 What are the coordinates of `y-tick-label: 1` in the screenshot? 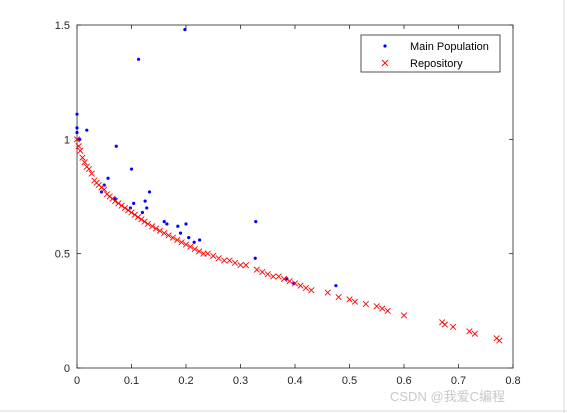 It's located at (67, 140).